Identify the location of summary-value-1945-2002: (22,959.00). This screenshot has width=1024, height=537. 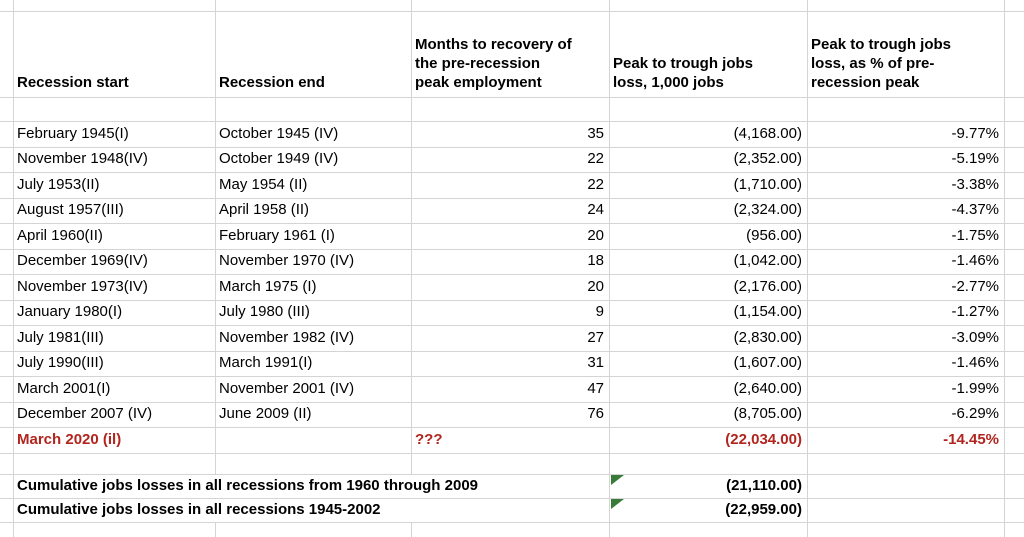
(709, 510).